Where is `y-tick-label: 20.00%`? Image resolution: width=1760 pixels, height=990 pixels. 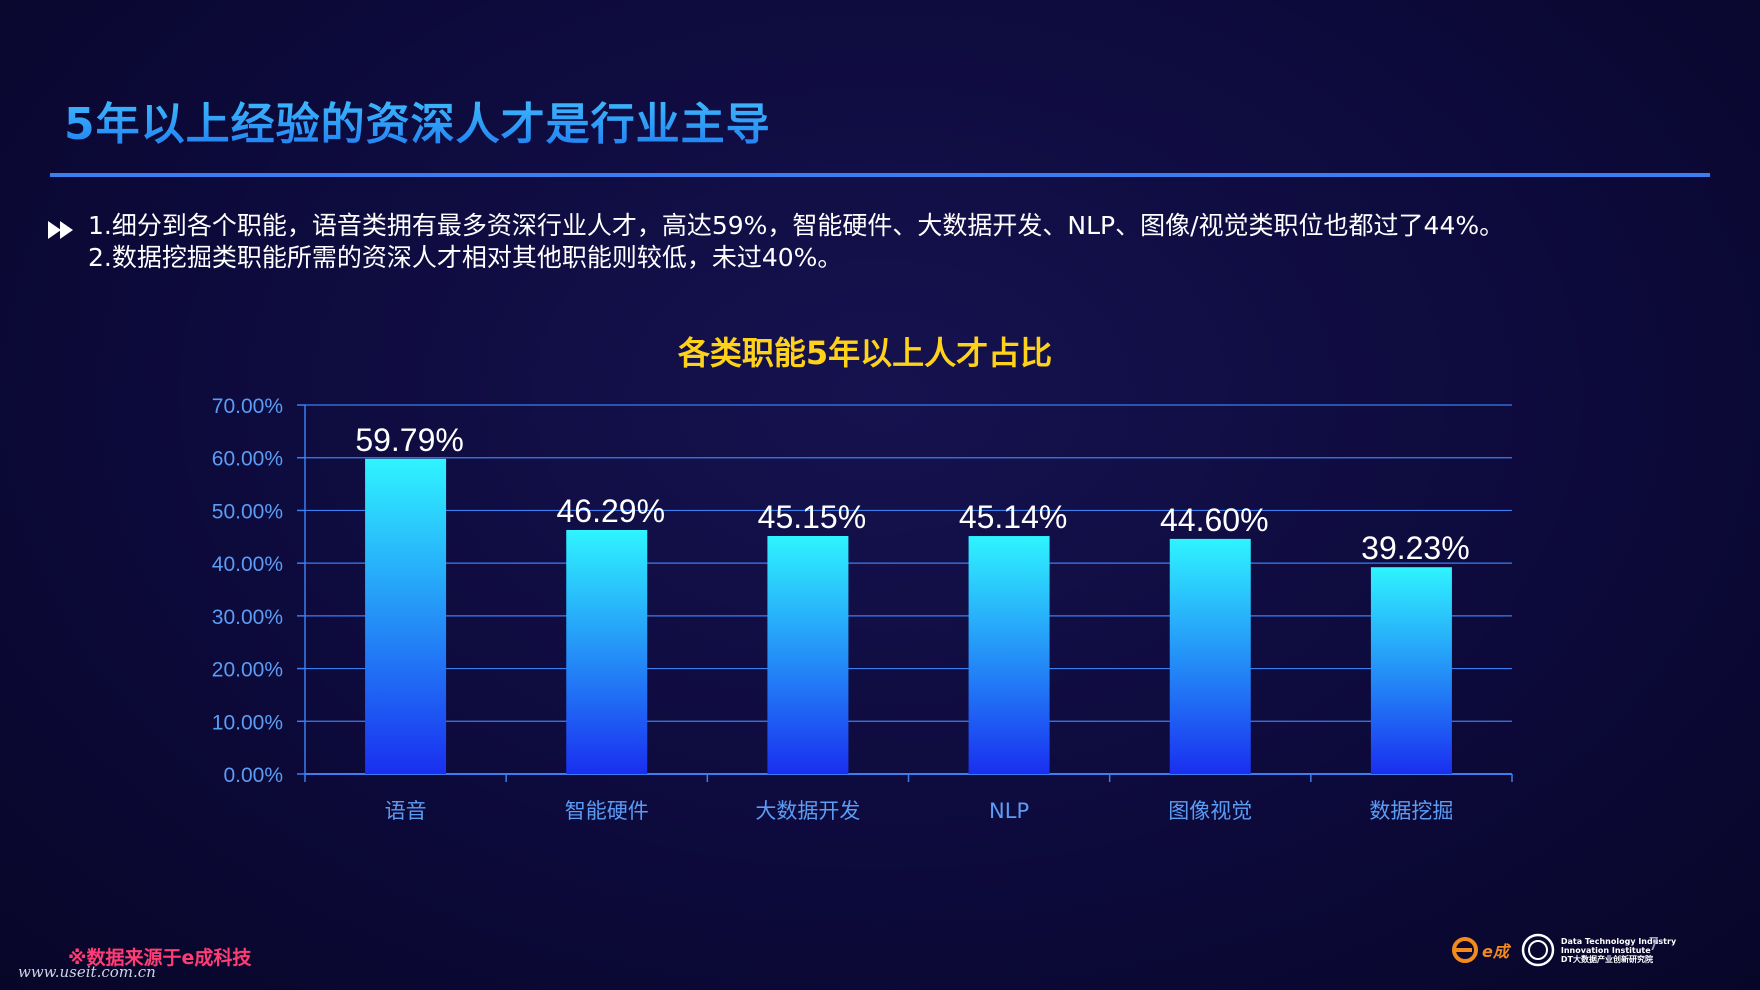 y-tick-label: 20.00% is located at coordinates (247, 670).